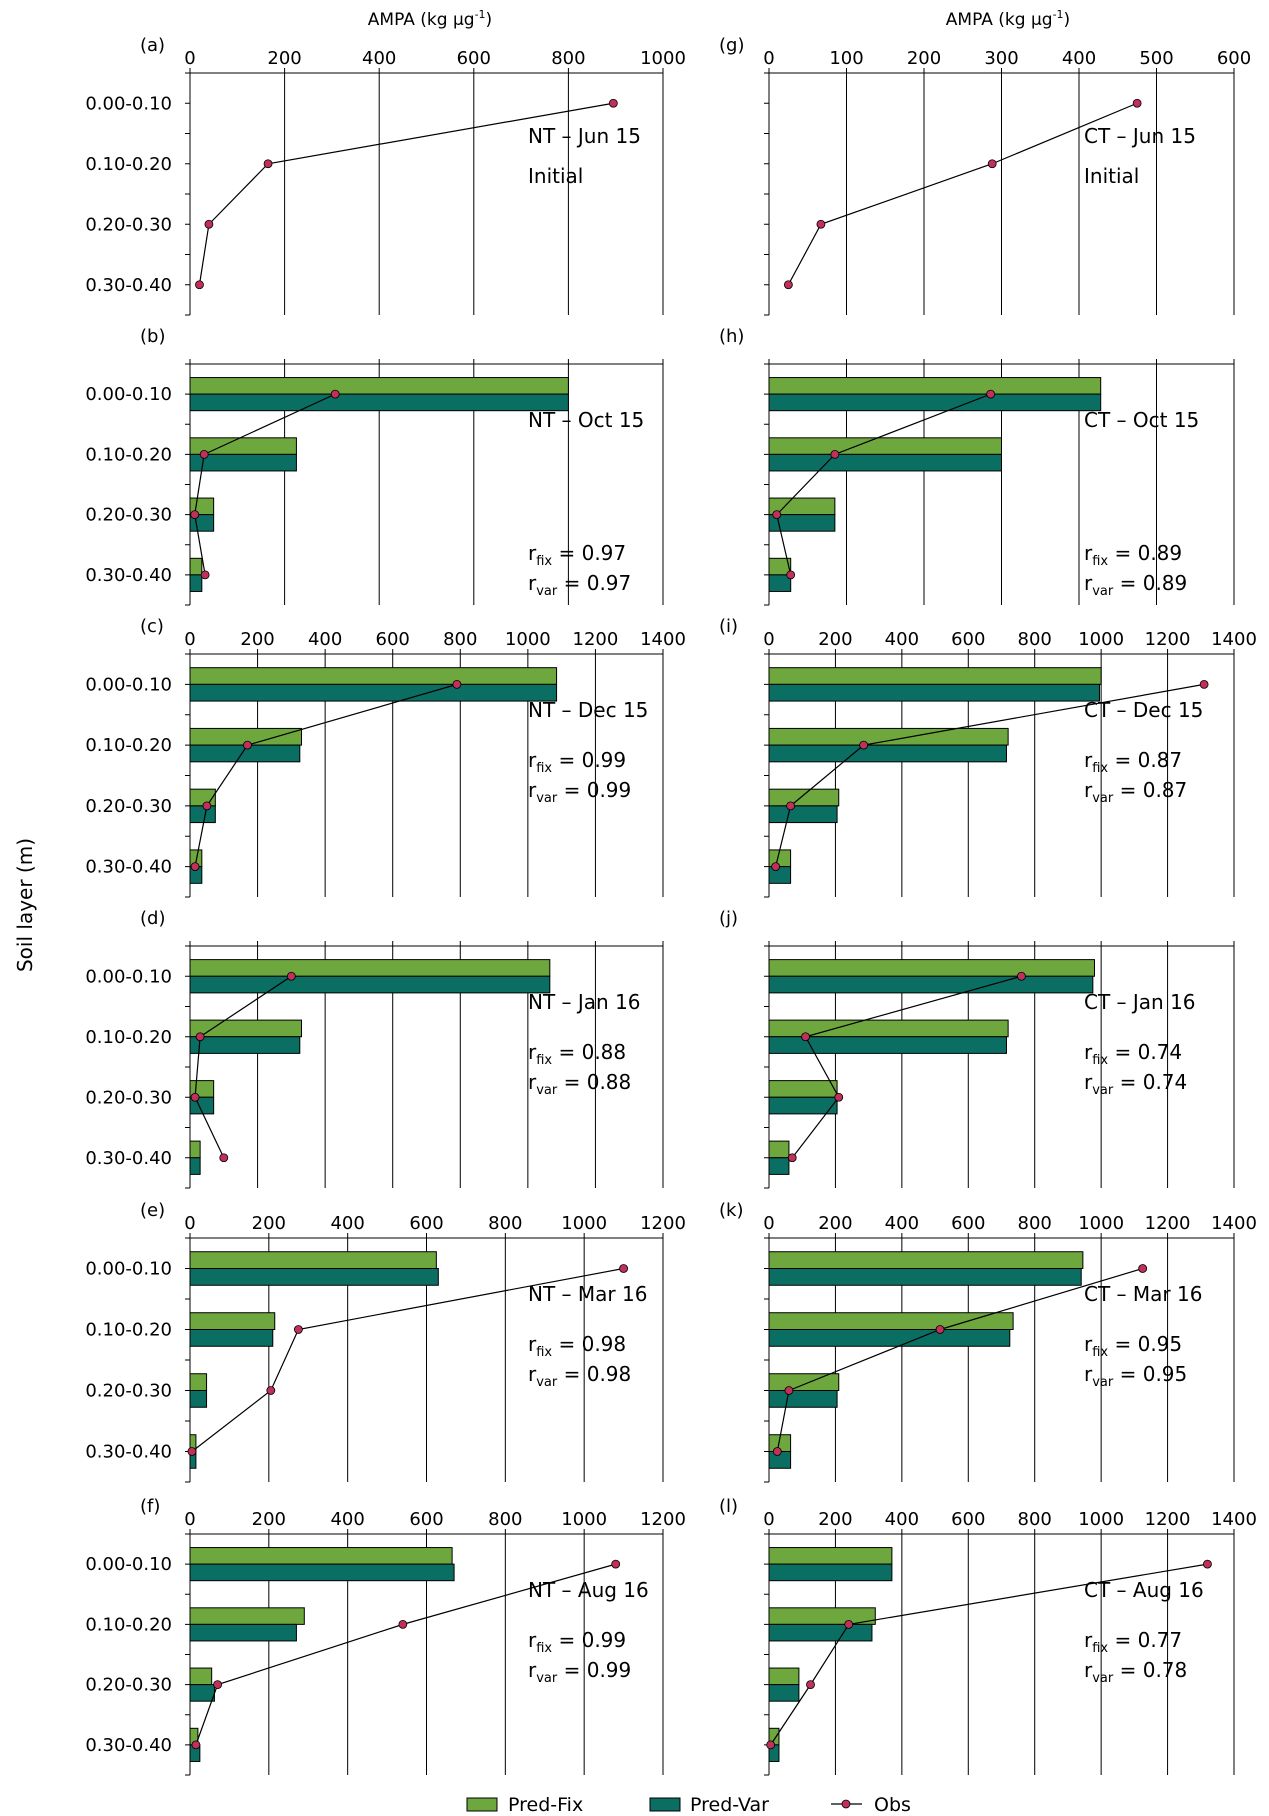  Describe the element at coordinates (846, 58) in the screenshot. I see `x-tick-label: 100` at that location.